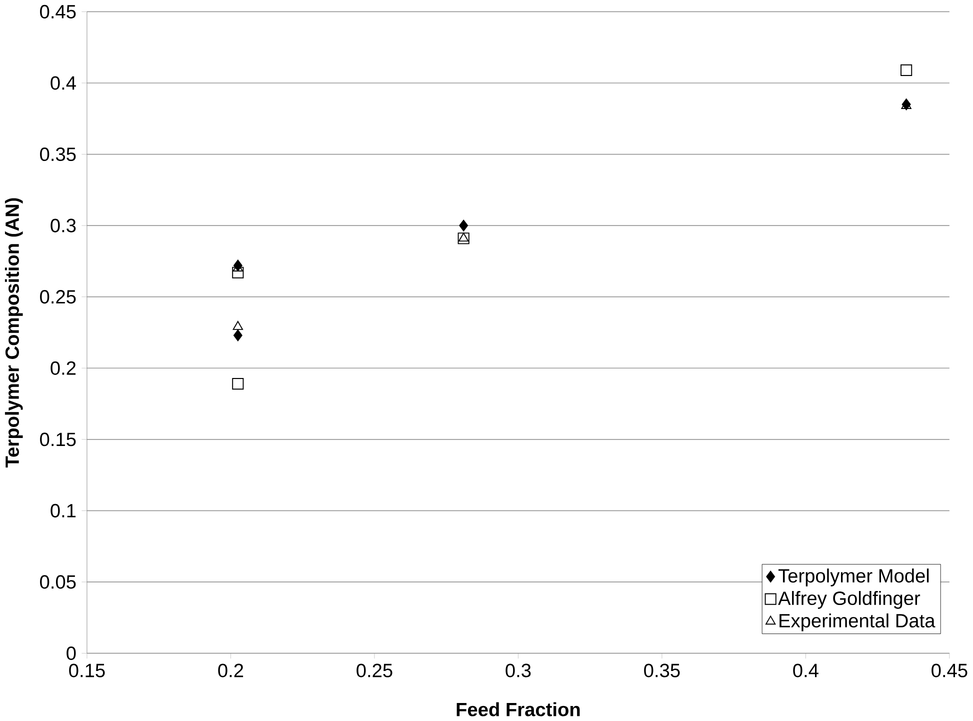 Image resolution: width=973 pixels, height=721 pixels. Describe the element at coordinates (58, 582) in the screenshot. I see `y-tick-label: 0.05` at that location.